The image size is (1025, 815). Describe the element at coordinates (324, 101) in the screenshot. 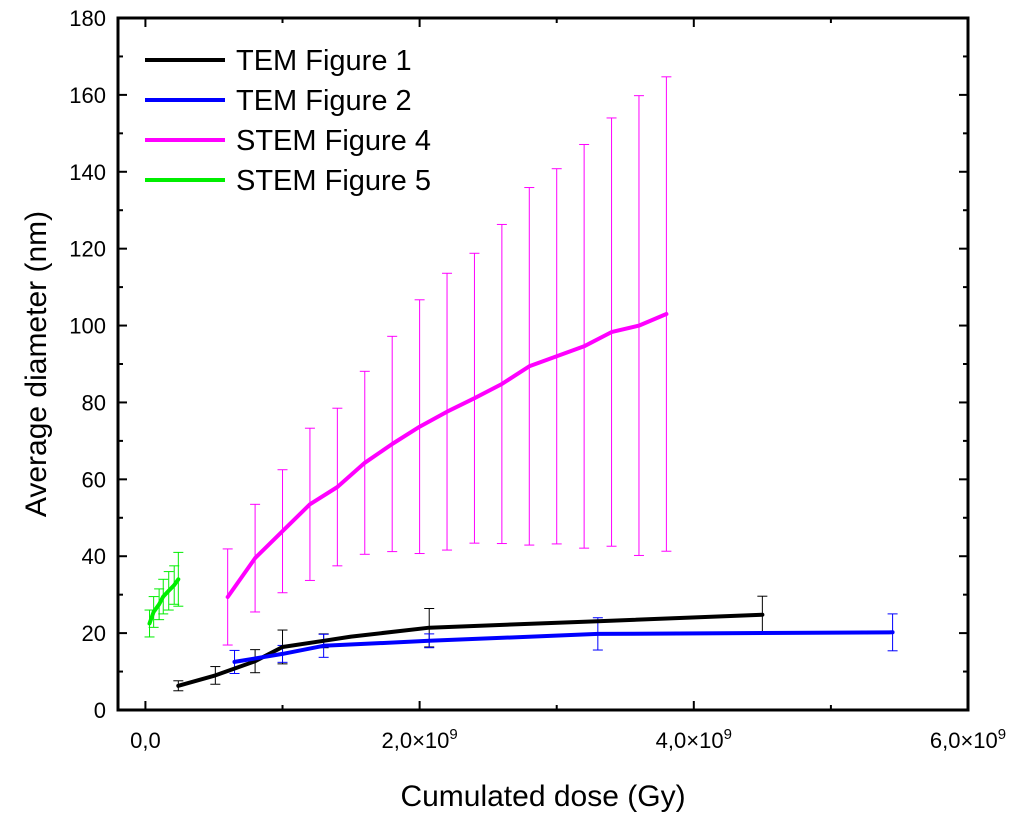

I see `legend-label: TEM Figure 2` at that location.